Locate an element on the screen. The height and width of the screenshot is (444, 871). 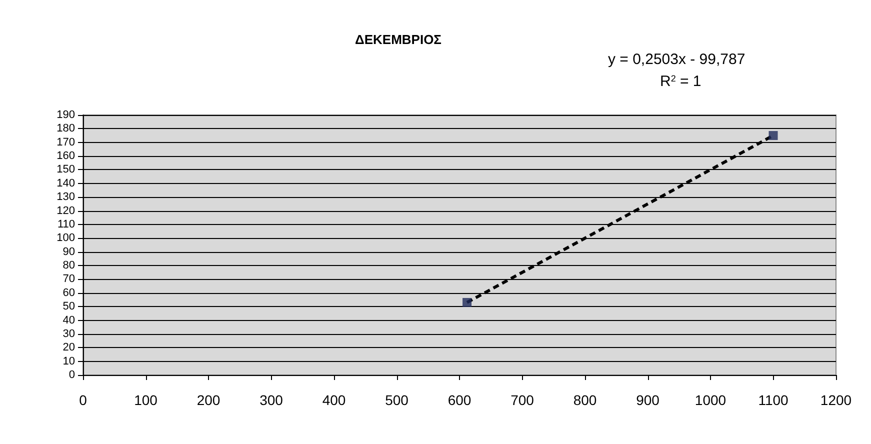
y-tick-label: 0 is located at coordinates (71, 375).